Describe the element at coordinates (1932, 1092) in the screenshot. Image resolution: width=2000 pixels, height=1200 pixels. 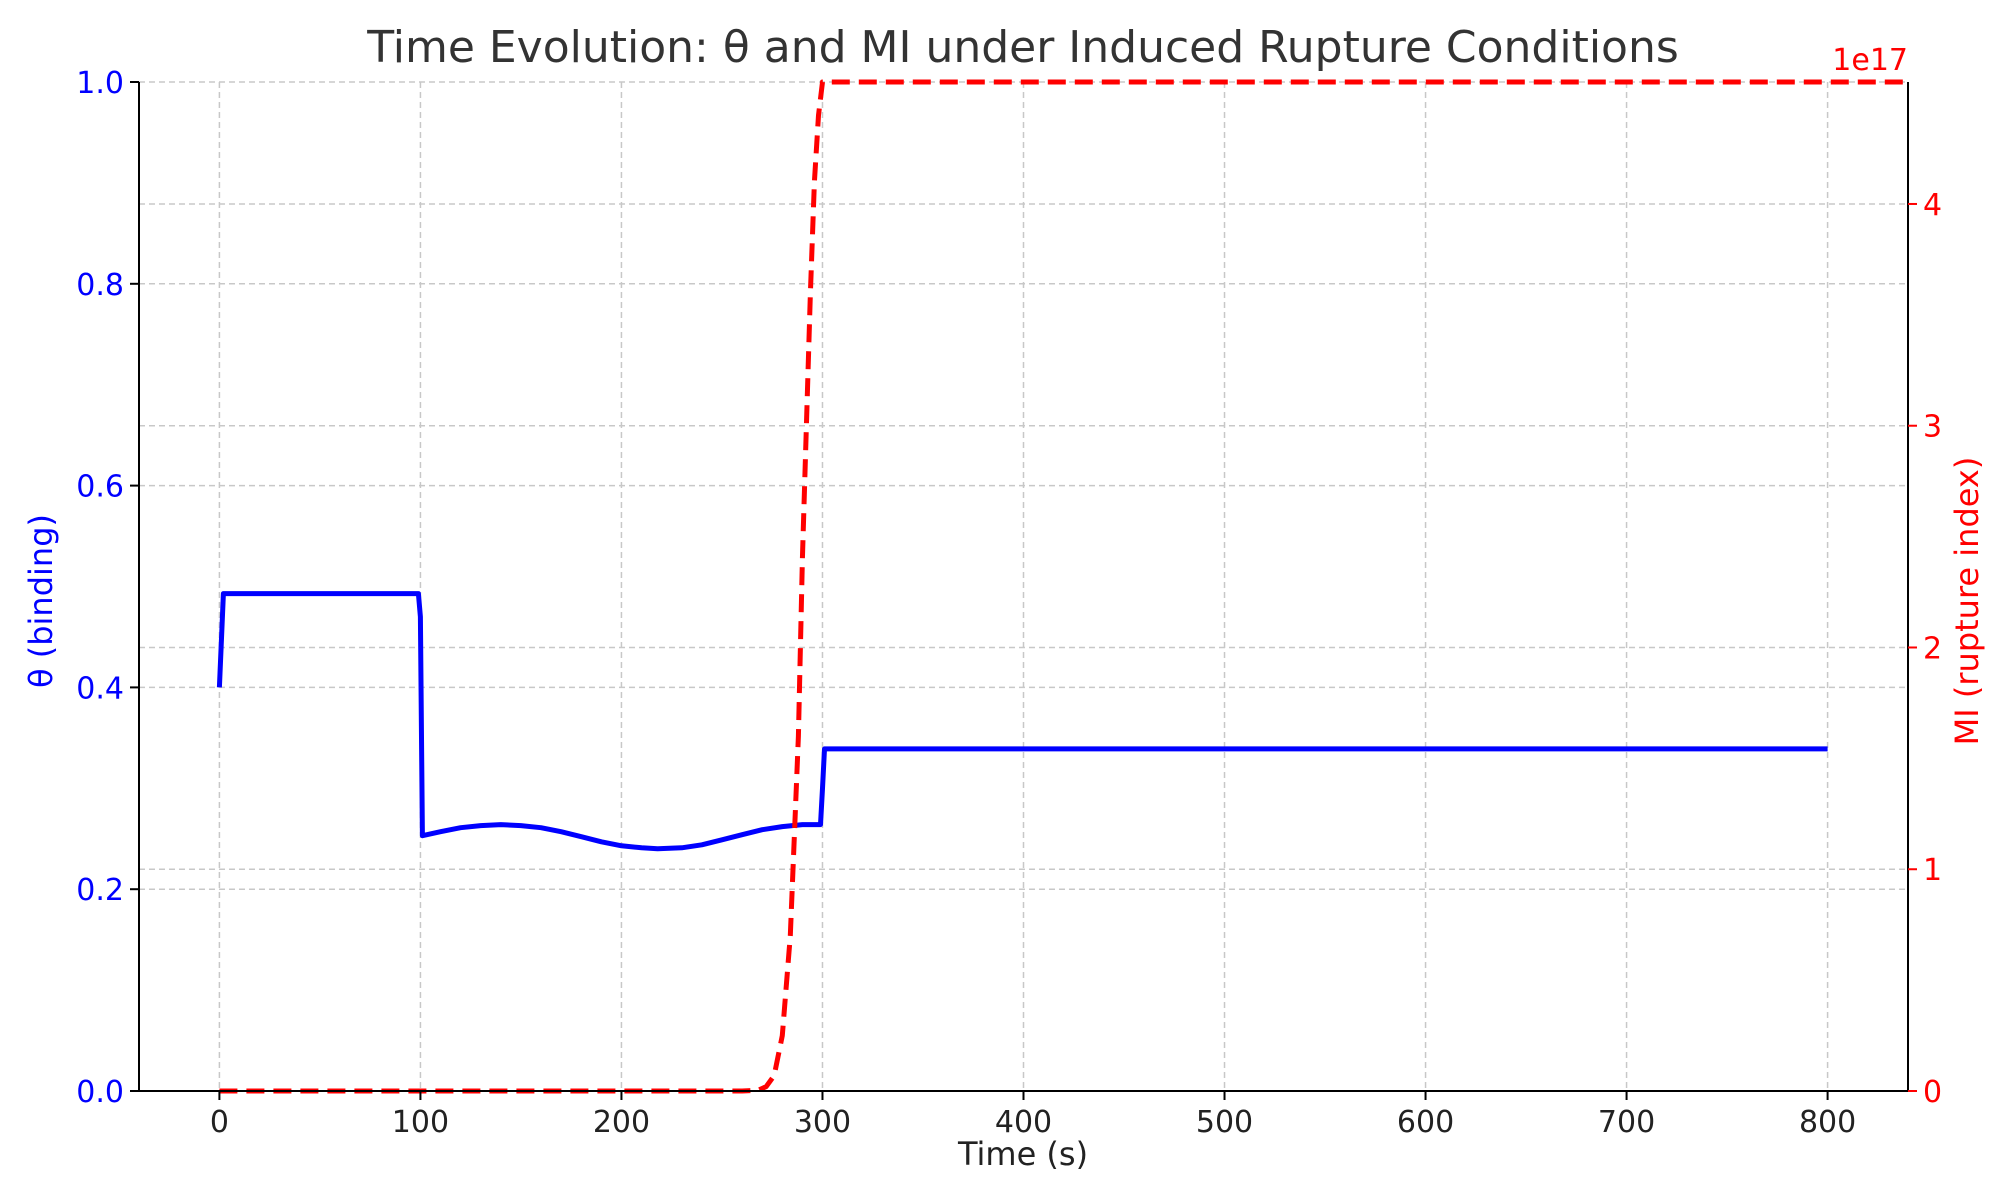
I see `y-right-tick-label: 0` at that location.